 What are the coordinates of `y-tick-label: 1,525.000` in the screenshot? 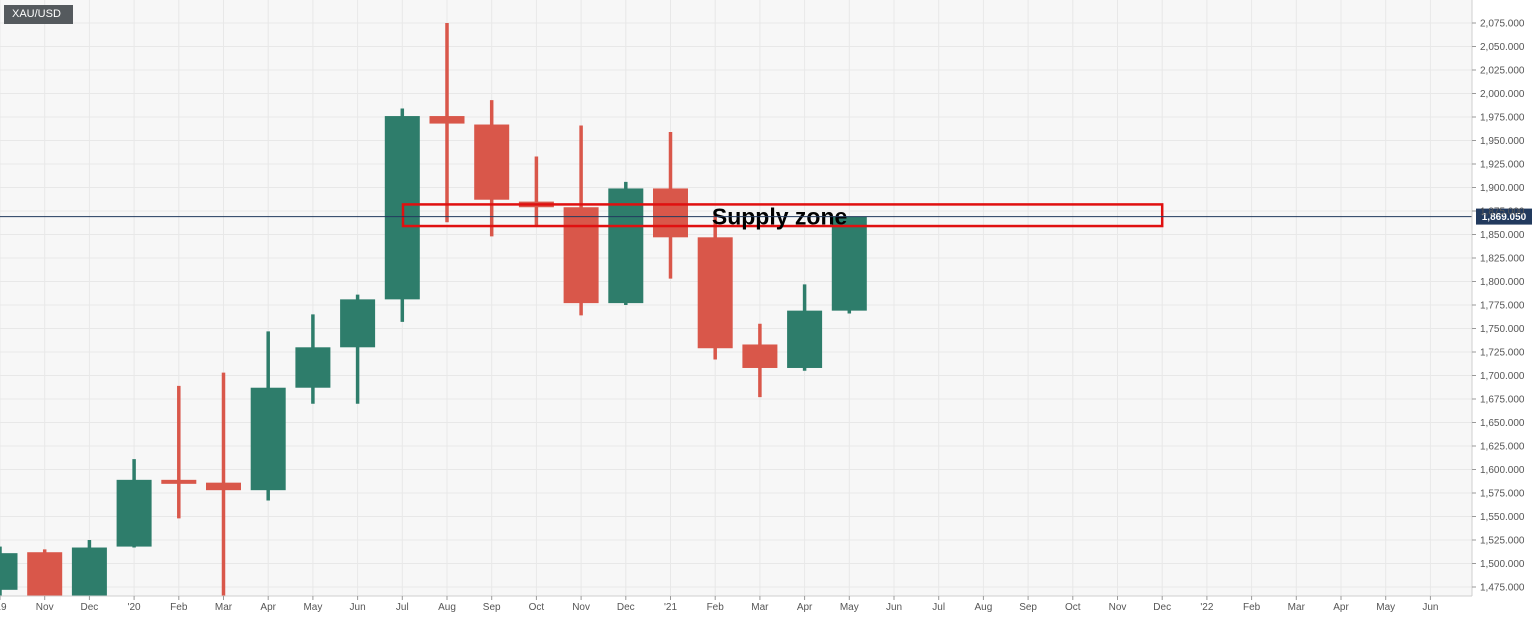 It's located at (1502, 541).